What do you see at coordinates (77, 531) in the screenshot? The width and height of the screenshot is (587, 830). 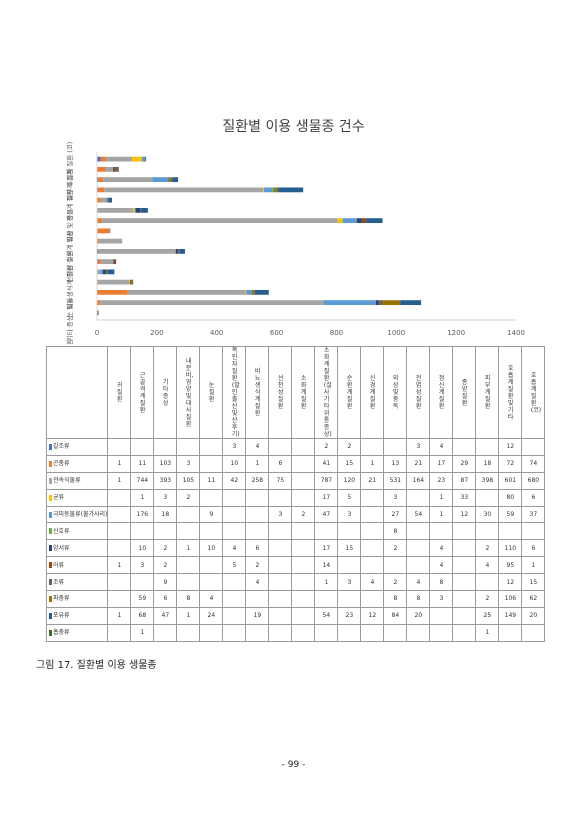 I see `table-row-header: 산호류` at bounding box center [77, 531].